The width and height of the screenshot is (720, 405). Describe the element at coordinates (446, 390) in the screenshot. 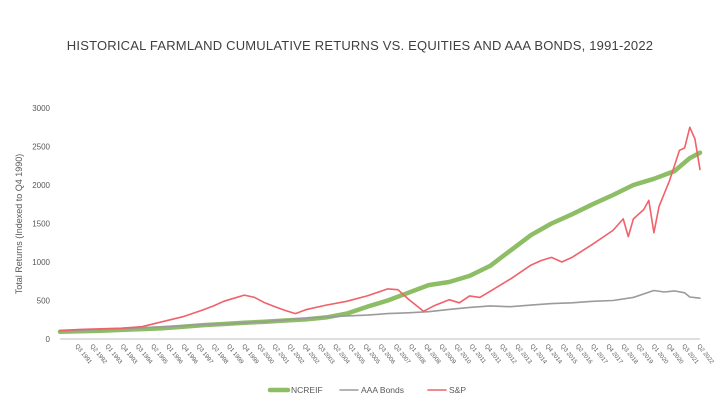

I see `legend-item: S&P` at that location.